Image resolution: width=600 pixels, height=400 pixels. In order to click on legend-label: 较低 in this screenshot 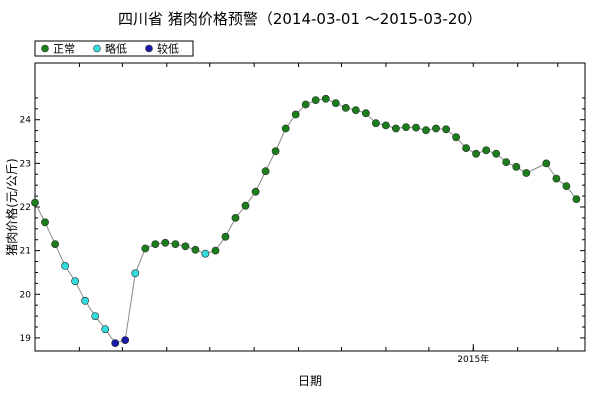, I will do `click(168, 49)`.